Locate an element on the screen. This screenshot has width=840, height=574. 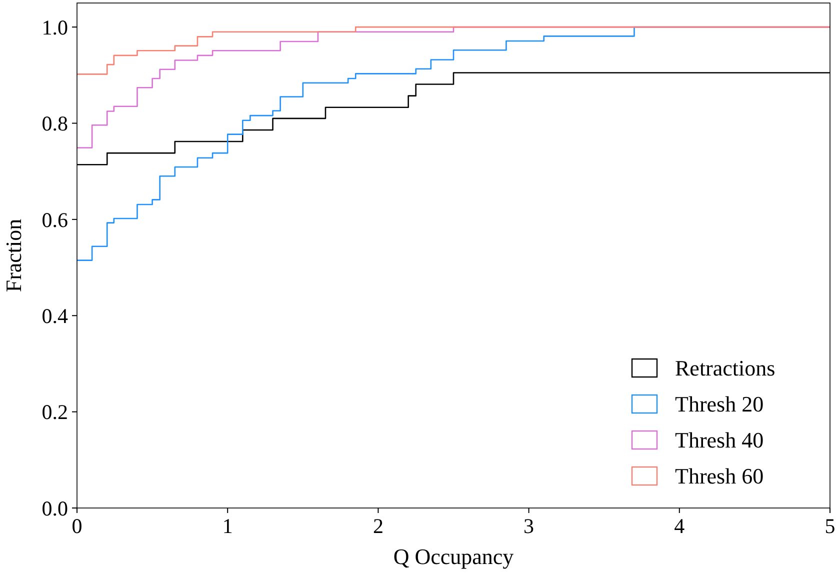
y-tick-label: 0.6 is located at coordinates (55, 220).